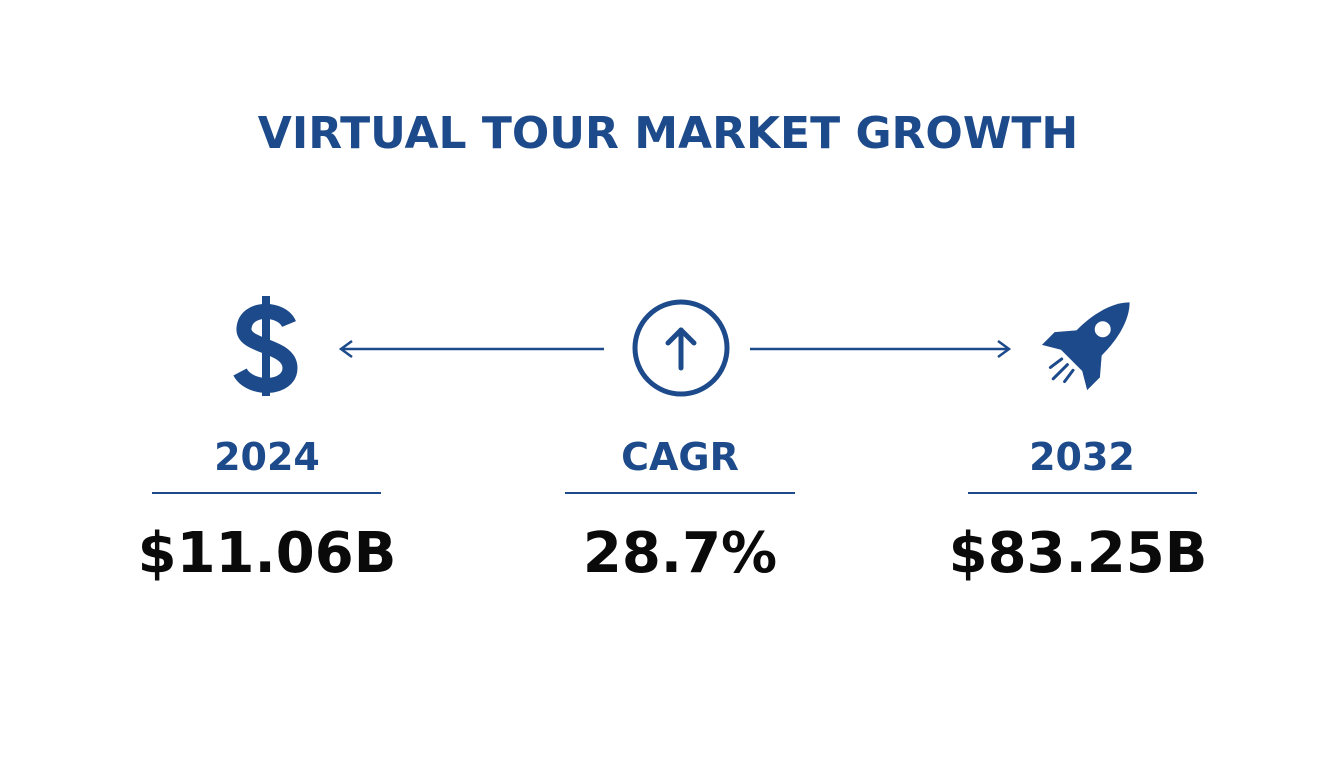 This screenshot has height=768, width=1344. What do you see at coordinates (681, 348) in the screenshot?
I see `growth-icon` at bounding box center [681, 348].